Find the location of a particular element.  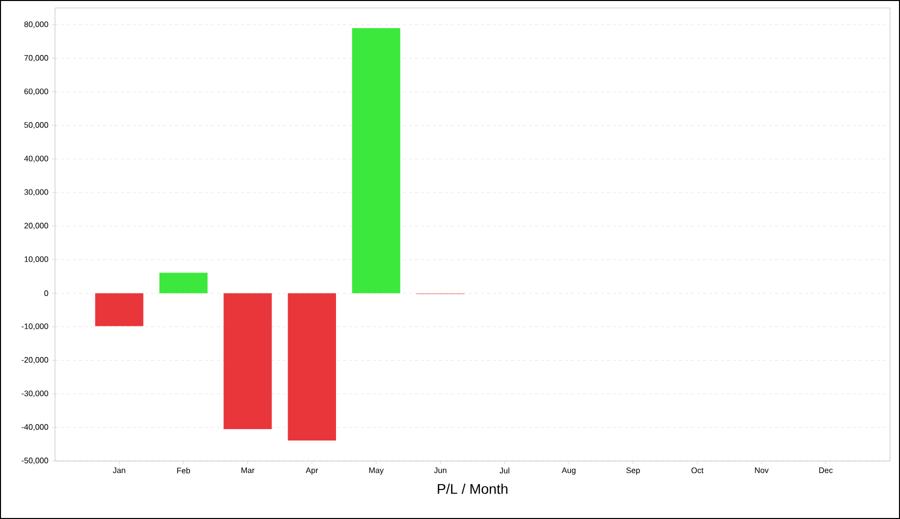

y-tick-label: -50,000 is located at coordinates (35, 461).